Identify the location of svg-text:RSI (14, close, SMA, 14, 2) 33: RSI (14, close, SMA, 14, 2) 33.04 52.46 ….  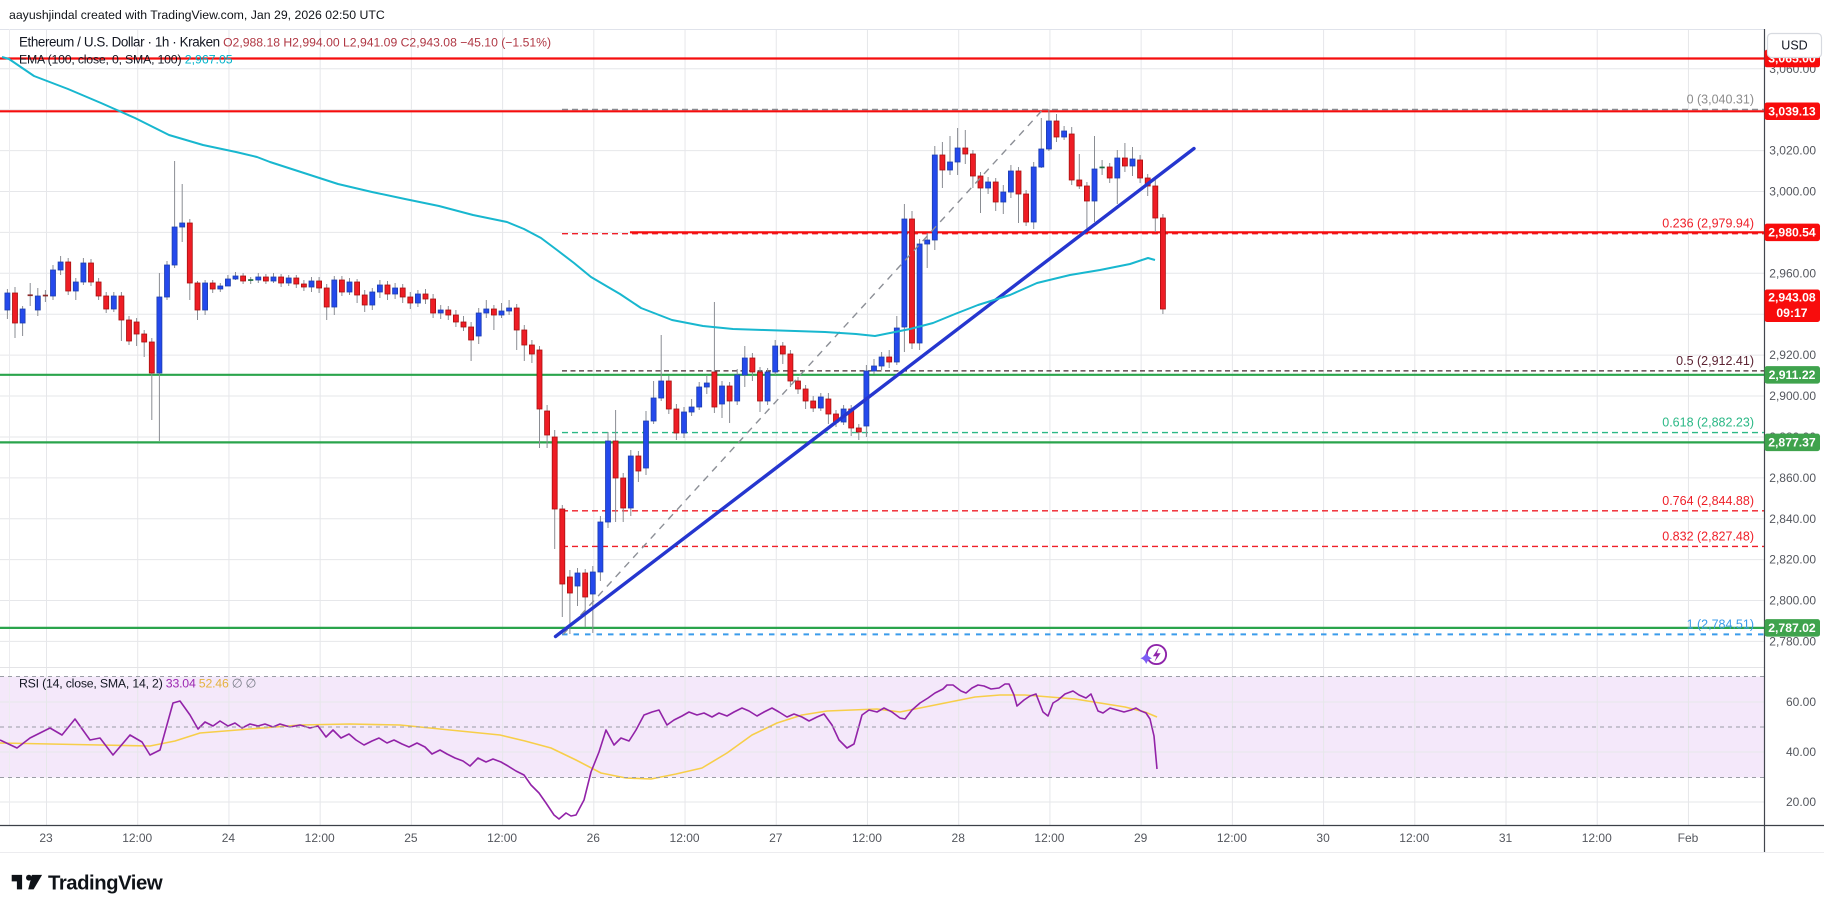
(137, 684).